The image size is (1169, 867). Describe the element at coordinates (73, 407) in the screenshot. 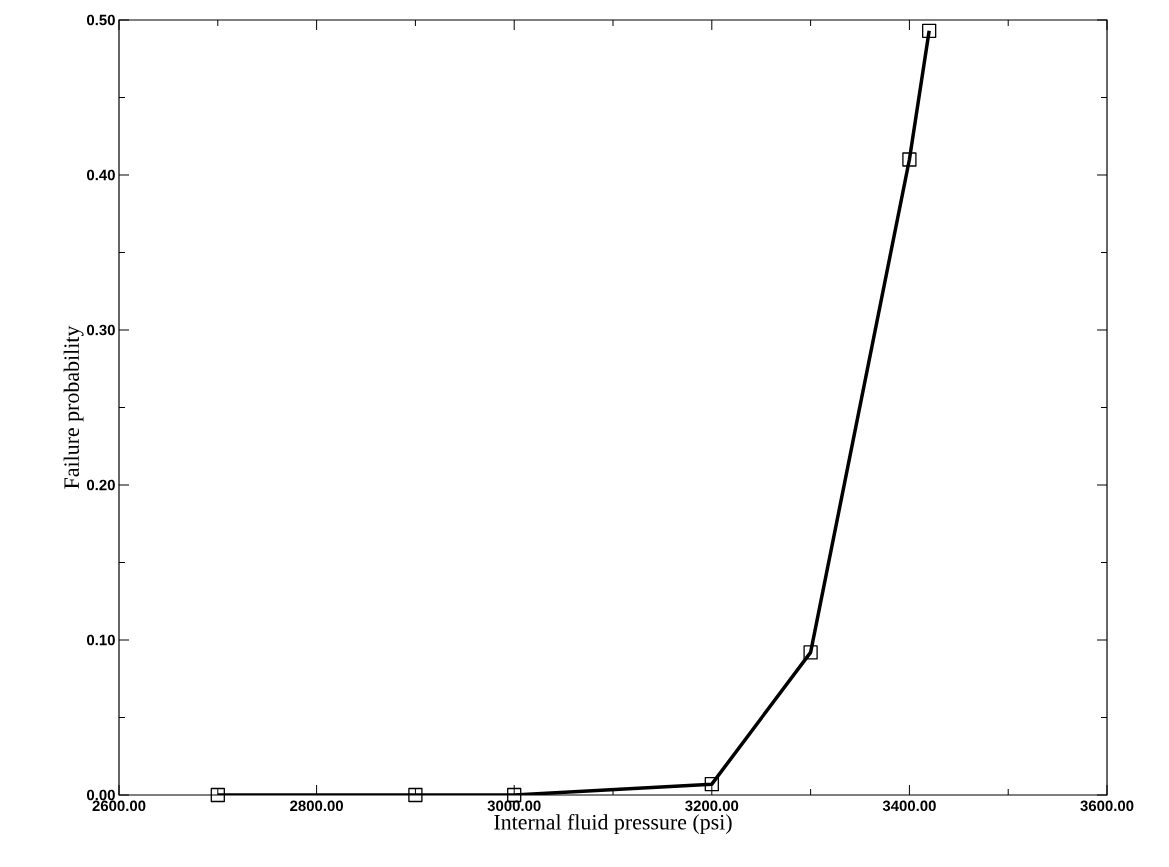

I see `y-axis-title: Failure probability` at that location.